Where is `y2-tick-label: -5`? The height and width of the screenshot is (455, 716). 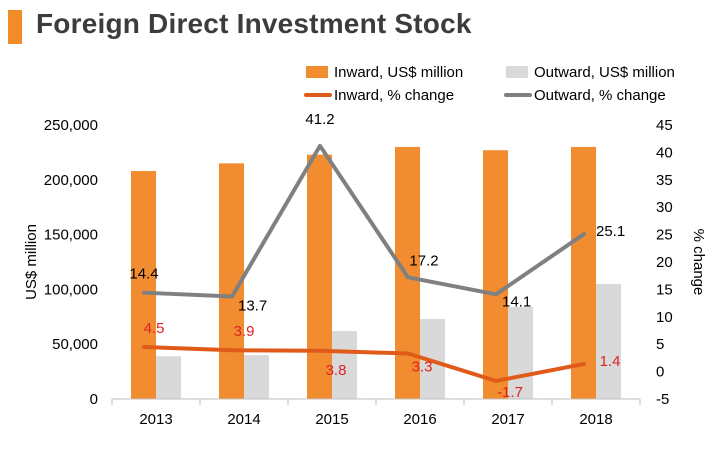 y2-tick-label: -5 is located at coordinates (662, 399).